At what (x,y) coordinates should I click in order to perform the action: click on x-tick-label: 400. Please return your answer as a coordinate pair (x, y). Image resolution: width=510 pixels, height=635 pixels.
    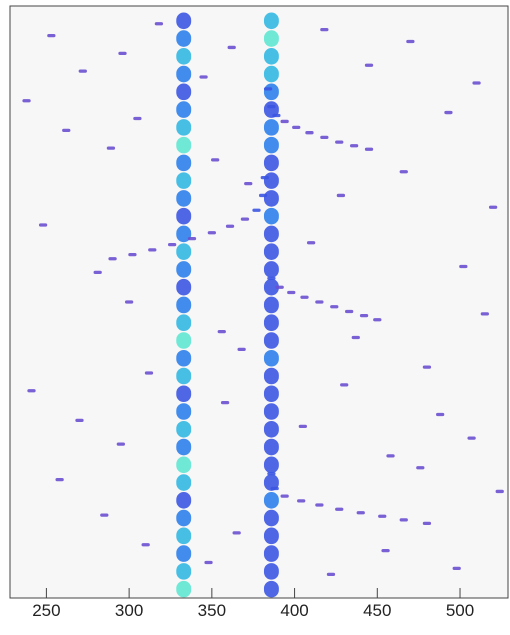
    Looking at the image, I should click on (294, 610).